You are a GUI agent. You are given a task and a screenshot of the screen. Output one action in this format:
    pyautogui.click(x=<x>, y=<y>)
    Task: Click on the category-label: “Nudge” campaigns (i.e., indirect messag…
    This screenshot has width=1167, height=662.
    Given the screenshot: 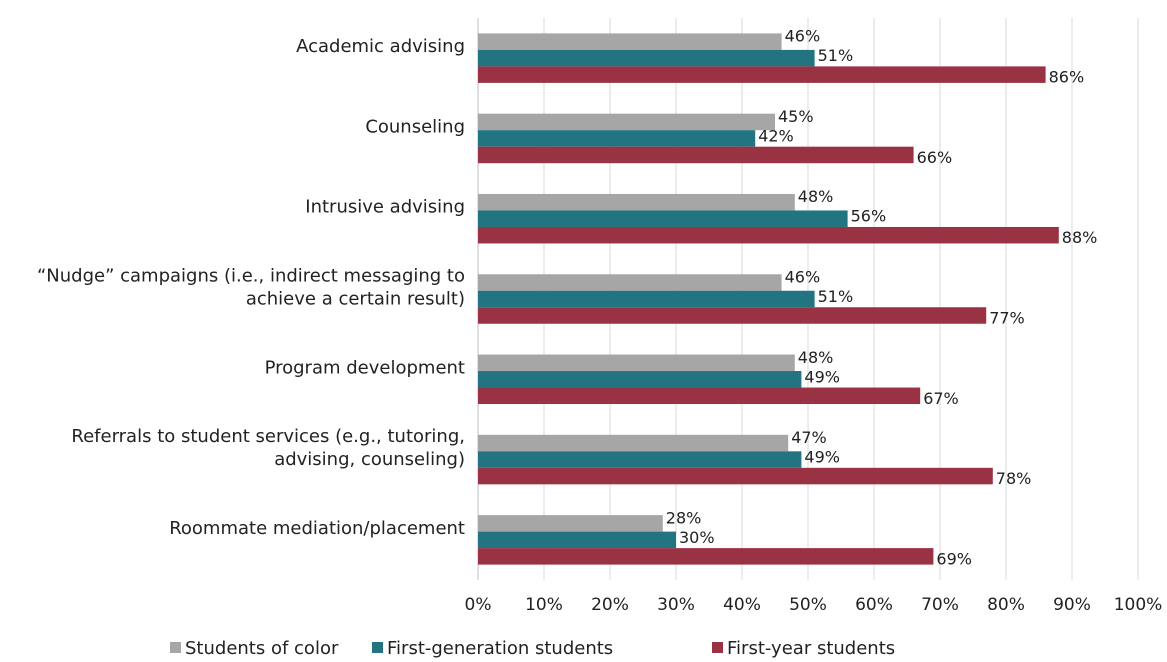 What is the action you would take?
    pyautogui.click(x=251, y=288)
    